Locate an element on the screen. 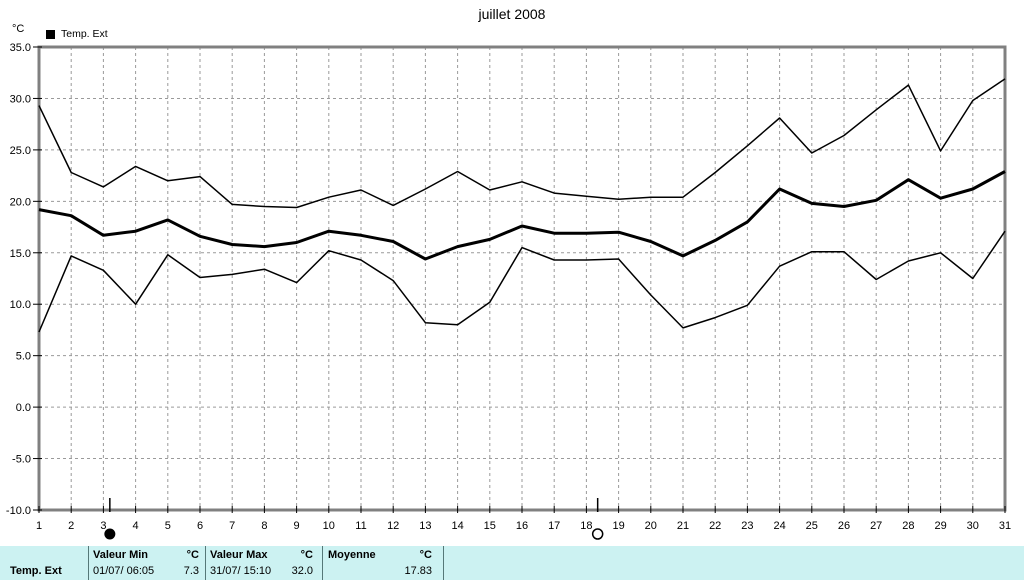 This screenshot has height=580, width=1024. x-tick-label: 30 is located at coordinates (973, 526).